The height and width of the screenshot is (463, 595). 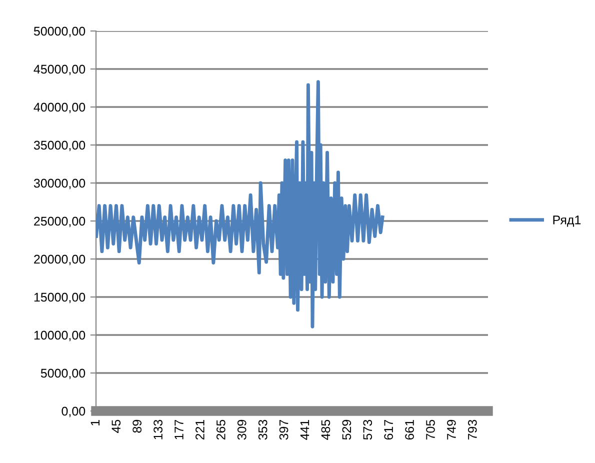 I want to click on x-tick-label: 661, so click(x=409, y=430).